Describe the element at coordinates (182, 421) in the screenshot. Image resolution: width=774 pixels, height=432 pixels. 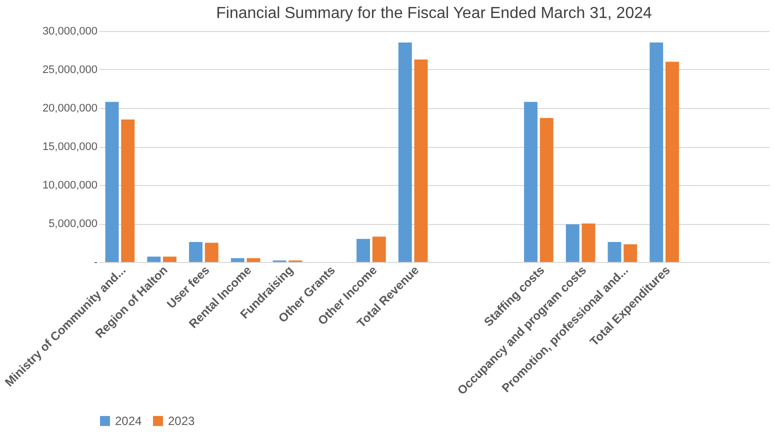
I see `legend-label: 2023` at that location.